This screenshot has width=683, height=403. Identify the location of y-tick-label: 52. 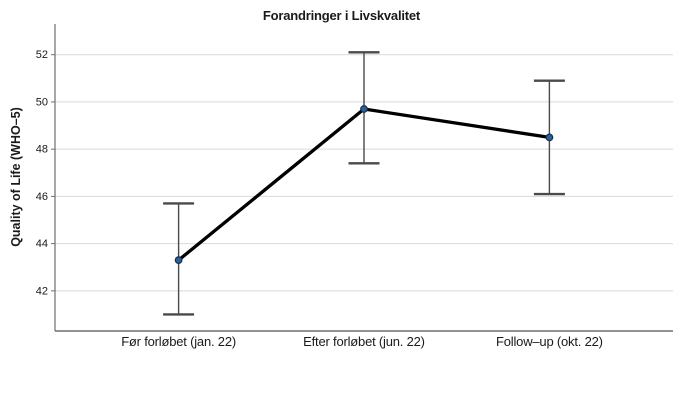
(42, 55).